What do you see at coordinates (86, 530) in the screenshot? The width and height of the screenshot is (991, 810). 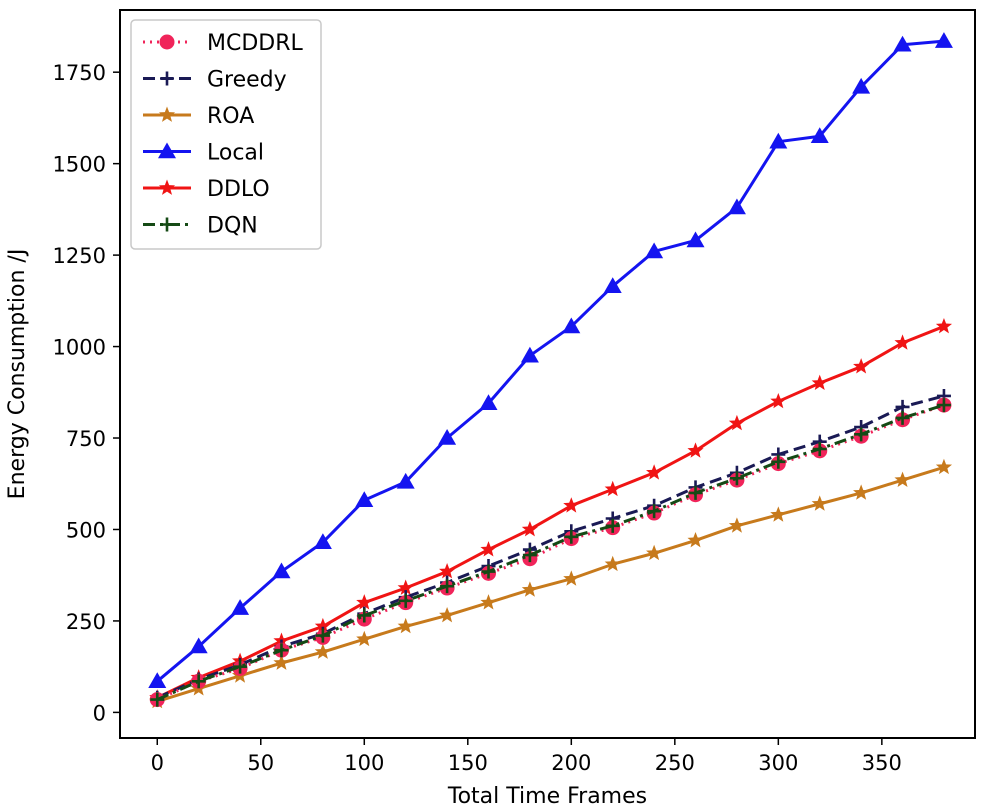 I see `y-tick-label: 500` at bounding box center [86, 530].